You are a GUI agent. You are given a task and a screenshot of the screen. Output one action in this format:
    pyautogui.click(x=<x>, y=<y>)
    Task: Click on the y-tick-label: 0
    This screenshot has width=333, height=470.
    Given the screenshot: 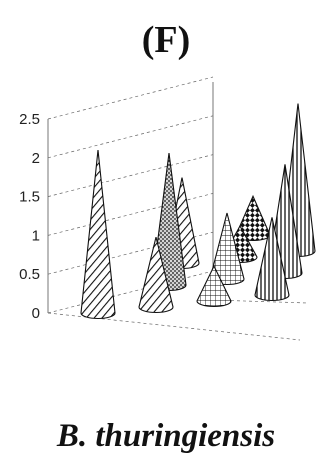 What is the action you would take?
    pyautogui.click(x=36, y=313)
    